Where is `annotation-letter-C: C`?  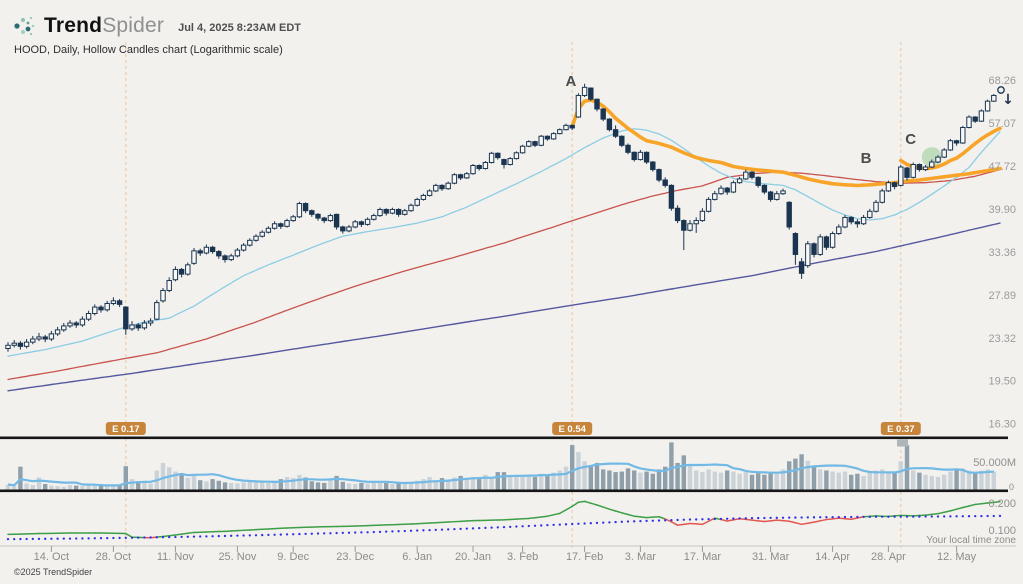 annotation-letter-C: C is located at coordinates (910, 139).